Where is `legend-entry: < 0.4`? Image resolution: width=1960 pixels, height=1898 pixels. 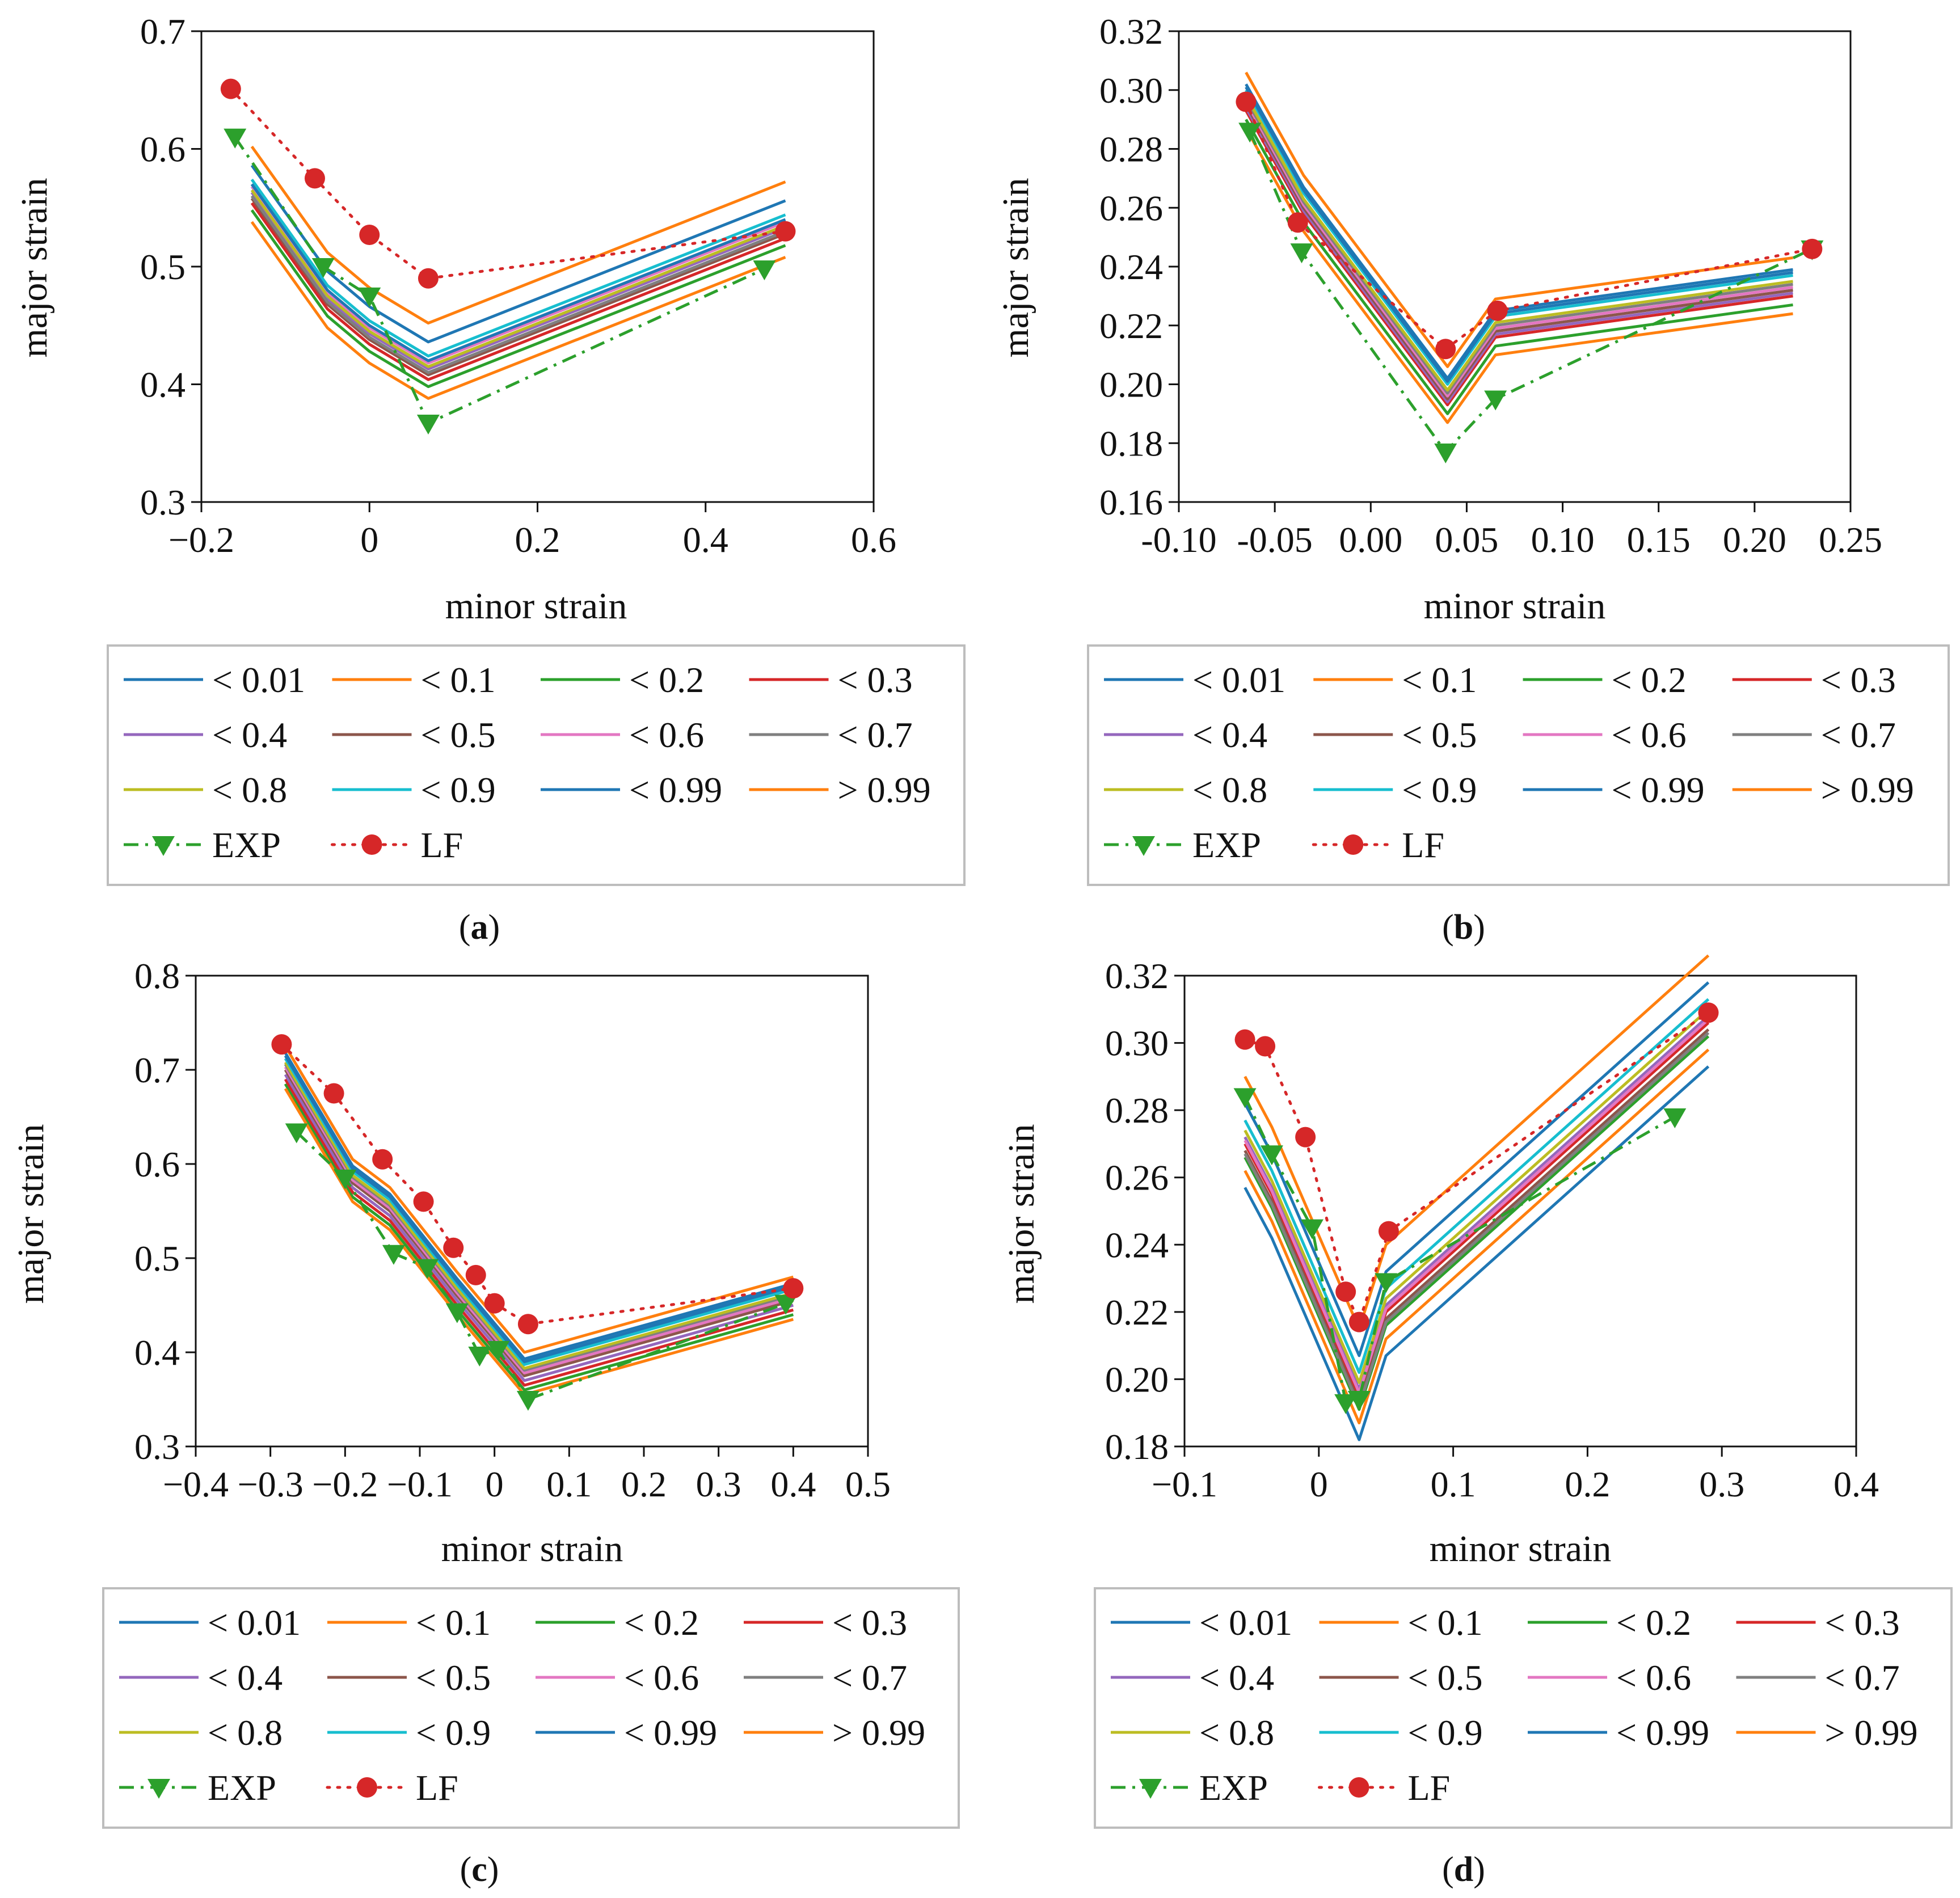 legend-entry: < 0.4 is located at coordinates (1185, 735).